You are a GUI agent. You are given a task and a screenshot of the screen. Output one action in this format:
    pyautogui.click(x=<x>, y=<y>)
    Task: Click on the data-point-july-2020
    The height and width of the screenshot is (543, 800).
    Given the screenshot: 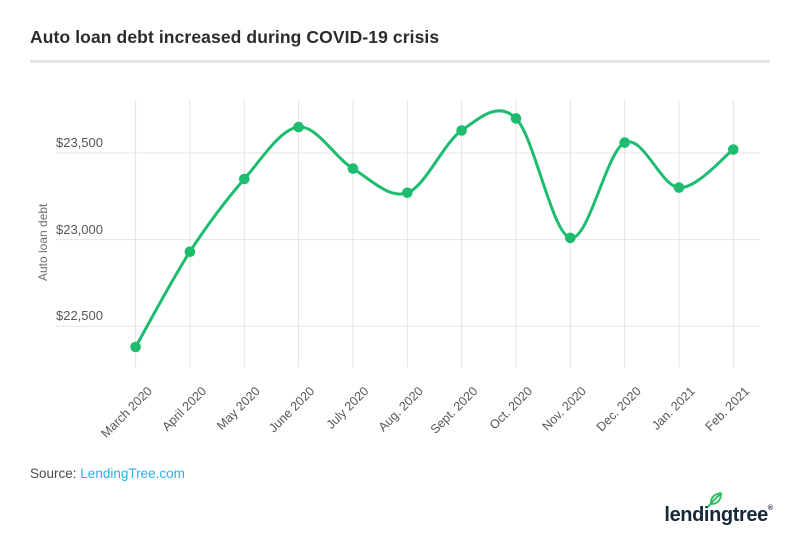 What is the action you would take?
    pyautogui.click(x=353, y=168)
    